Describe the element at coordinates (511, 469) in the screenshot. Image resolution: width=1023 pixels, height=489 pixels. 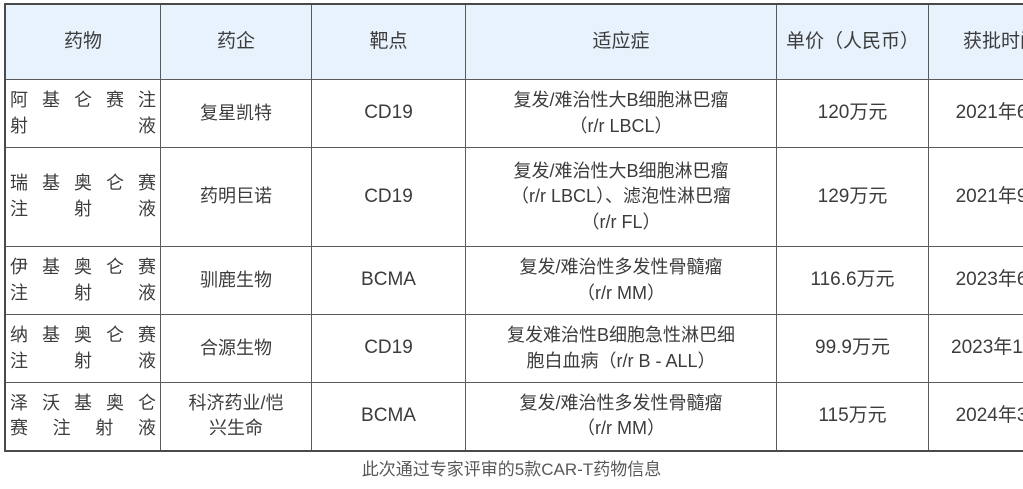
I see `figure-caption: 此次通过专家评审的5款CAR-T药物信息` at that location.